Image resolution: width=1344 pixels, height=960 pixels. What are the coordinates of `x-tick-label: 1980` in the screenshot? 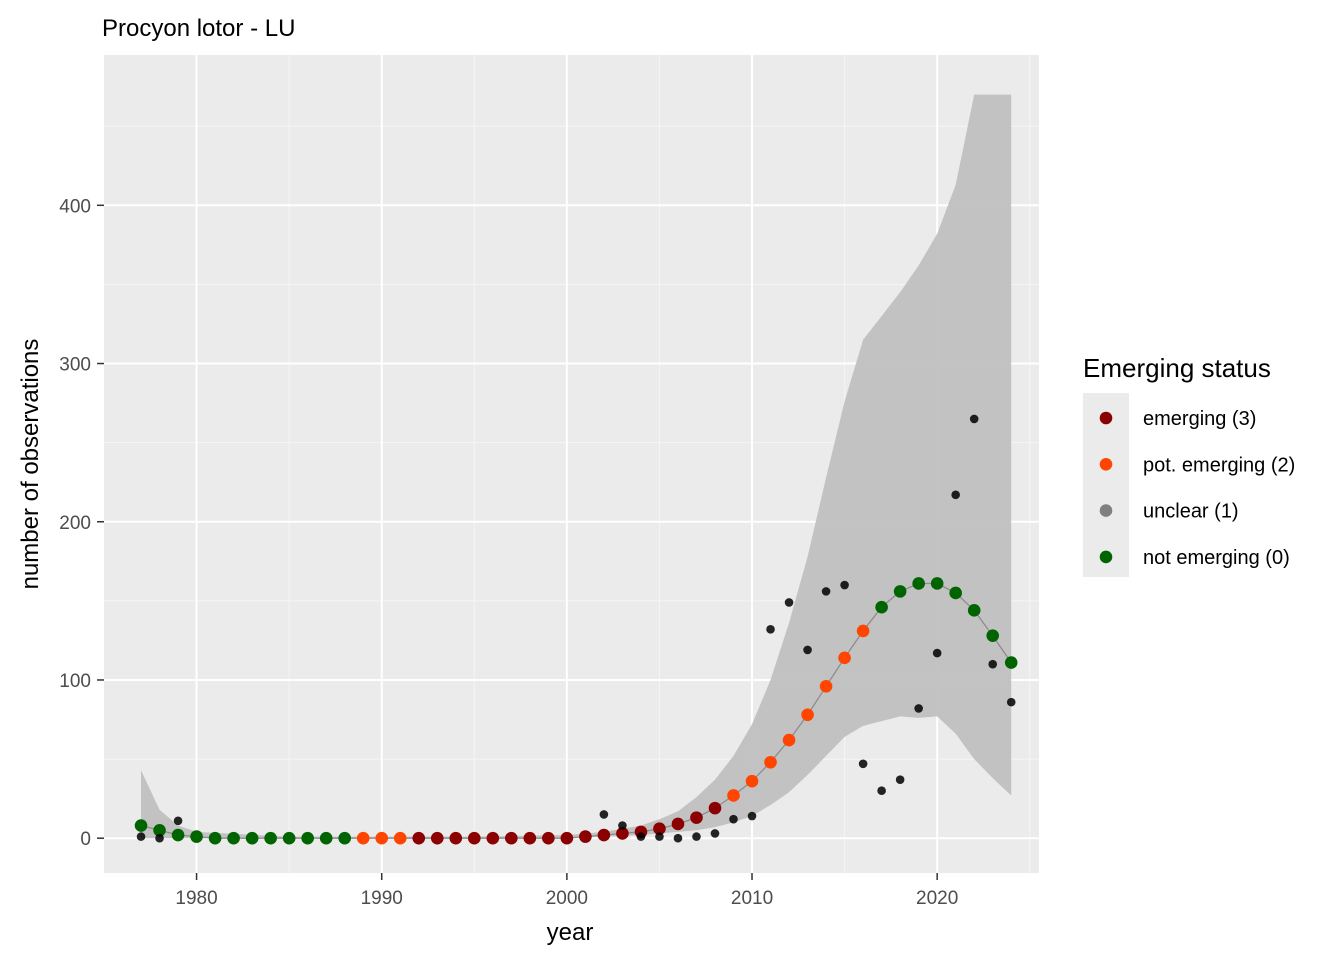 It's located at (196, 898).